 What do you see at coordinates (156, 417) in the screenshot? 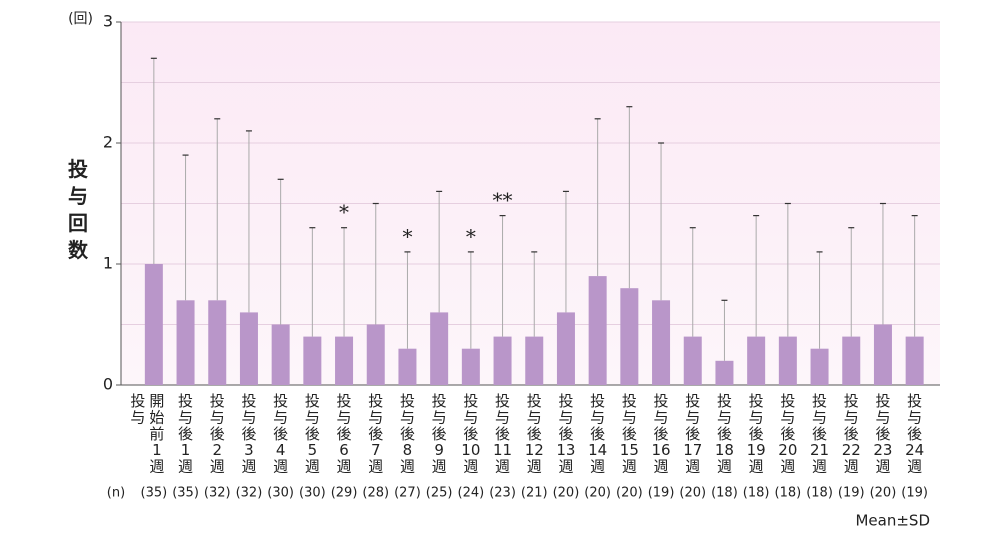
I see `label-char: 始` at bounding box center [156, 417].